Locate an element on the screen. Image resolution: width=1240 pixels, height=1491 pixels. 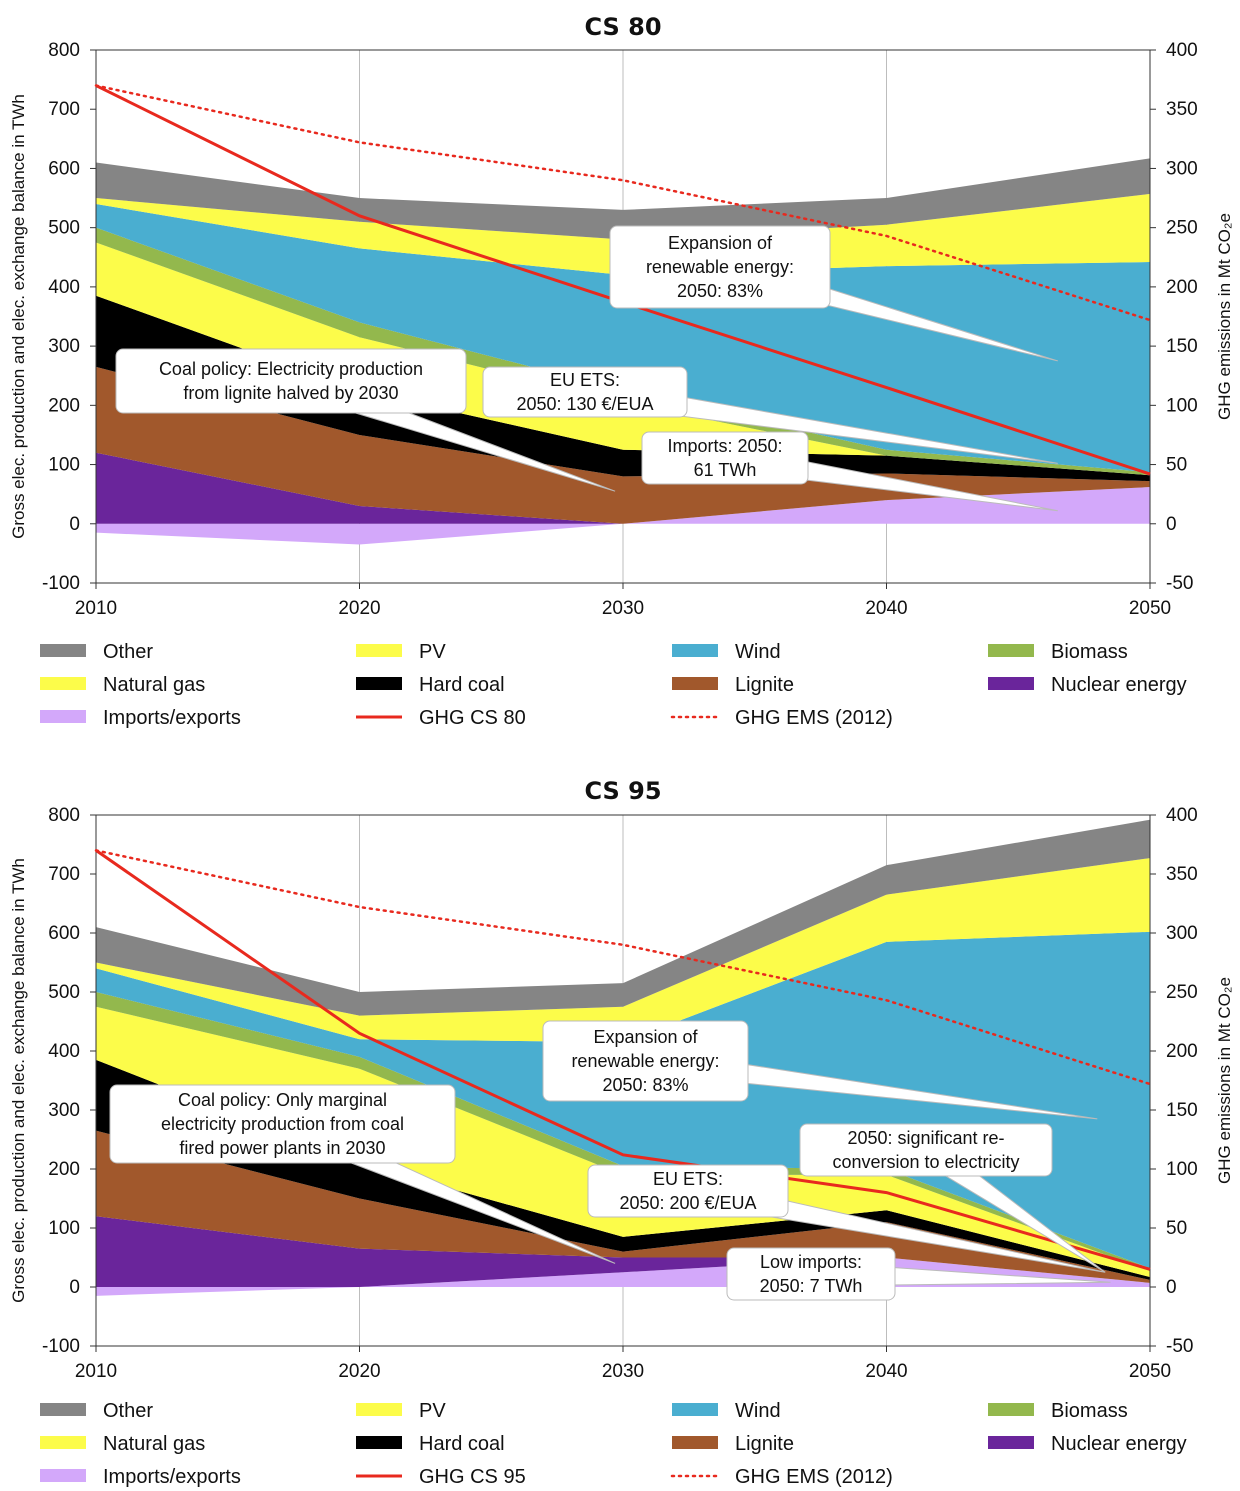
callout-text: 2050: 200 €/EUA is located at coordinates (687, 1203).